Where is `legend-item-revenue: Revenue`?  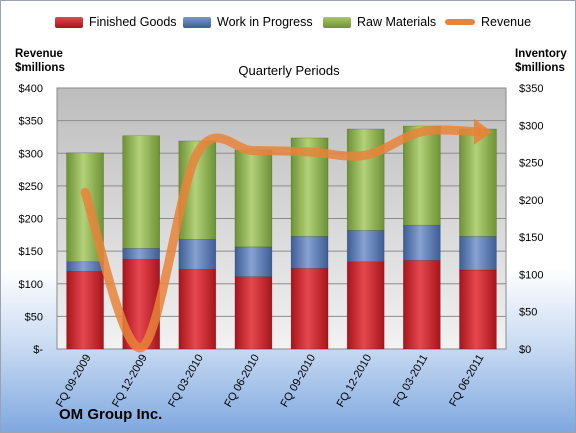
legend-item-revenue: Revenue is located at coordinates (488, 22).